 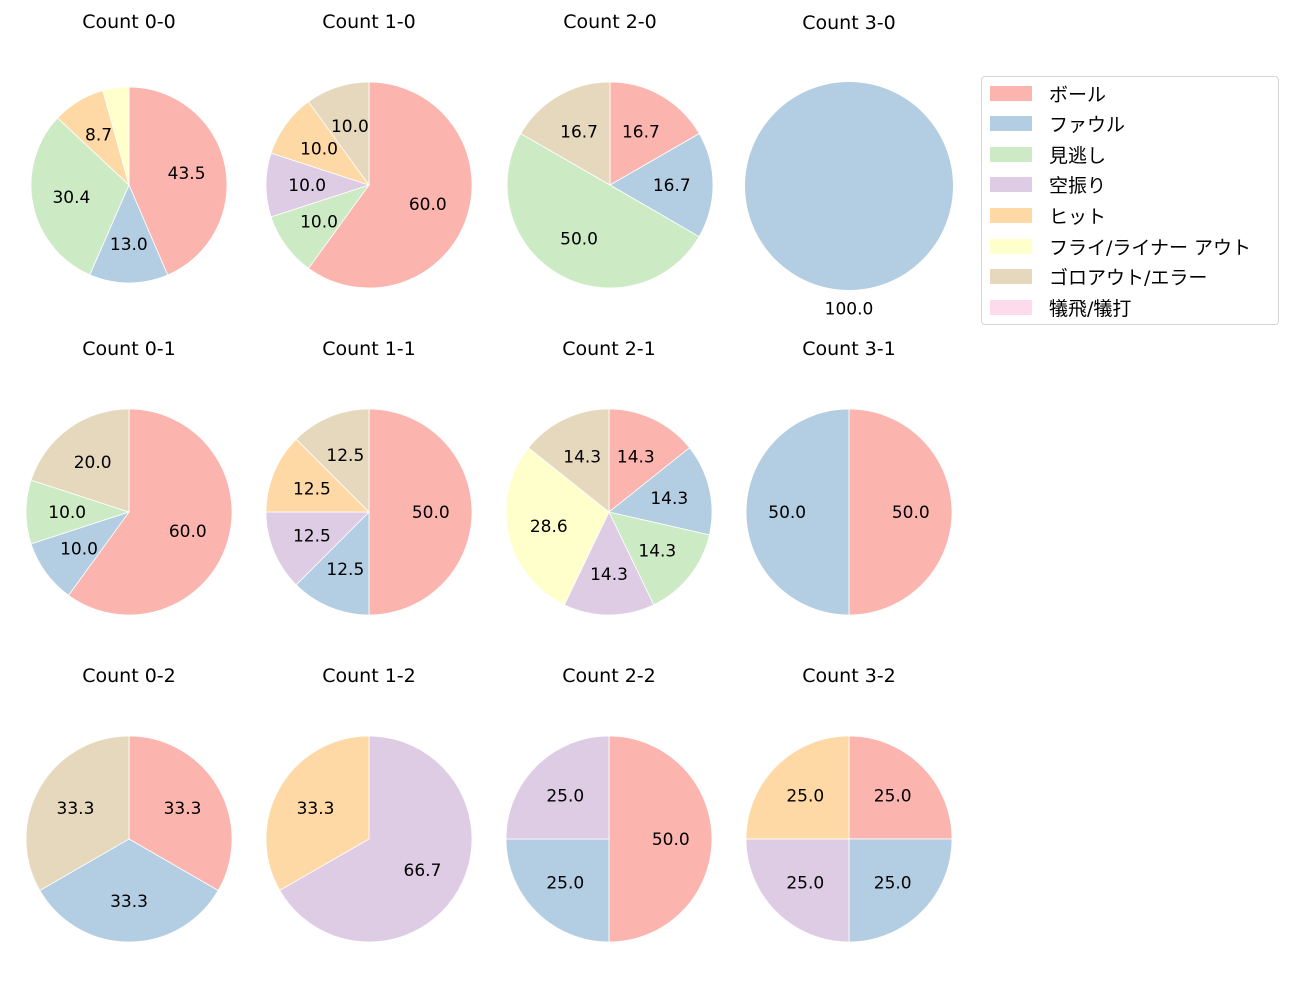 I want to click on pie-value-label: 66.7, so click(x=423, y=871).